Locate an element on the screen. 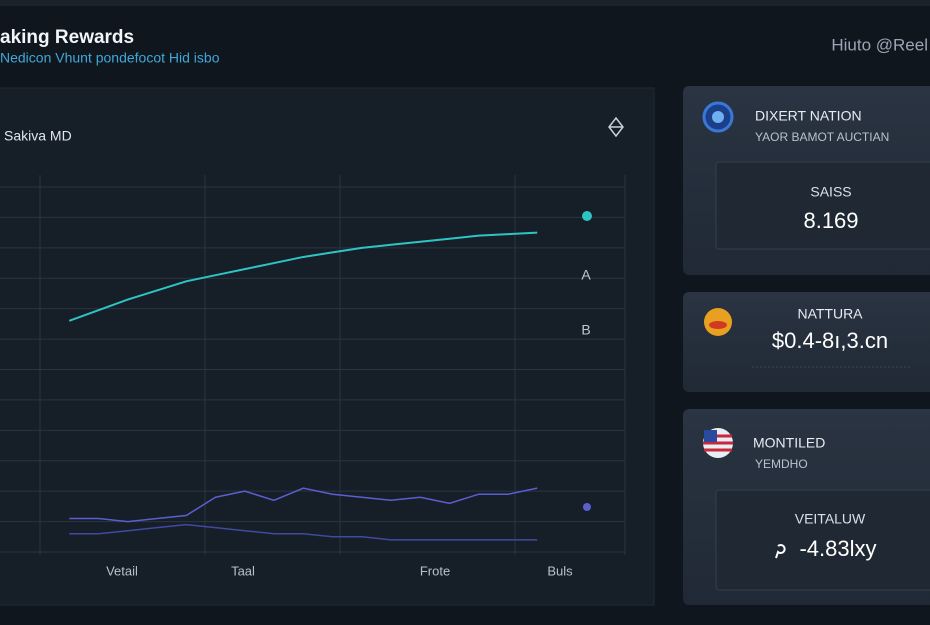 The height and width of the screenshot is (625, 930). card-icon-detail is located at coordinates (718, 325).